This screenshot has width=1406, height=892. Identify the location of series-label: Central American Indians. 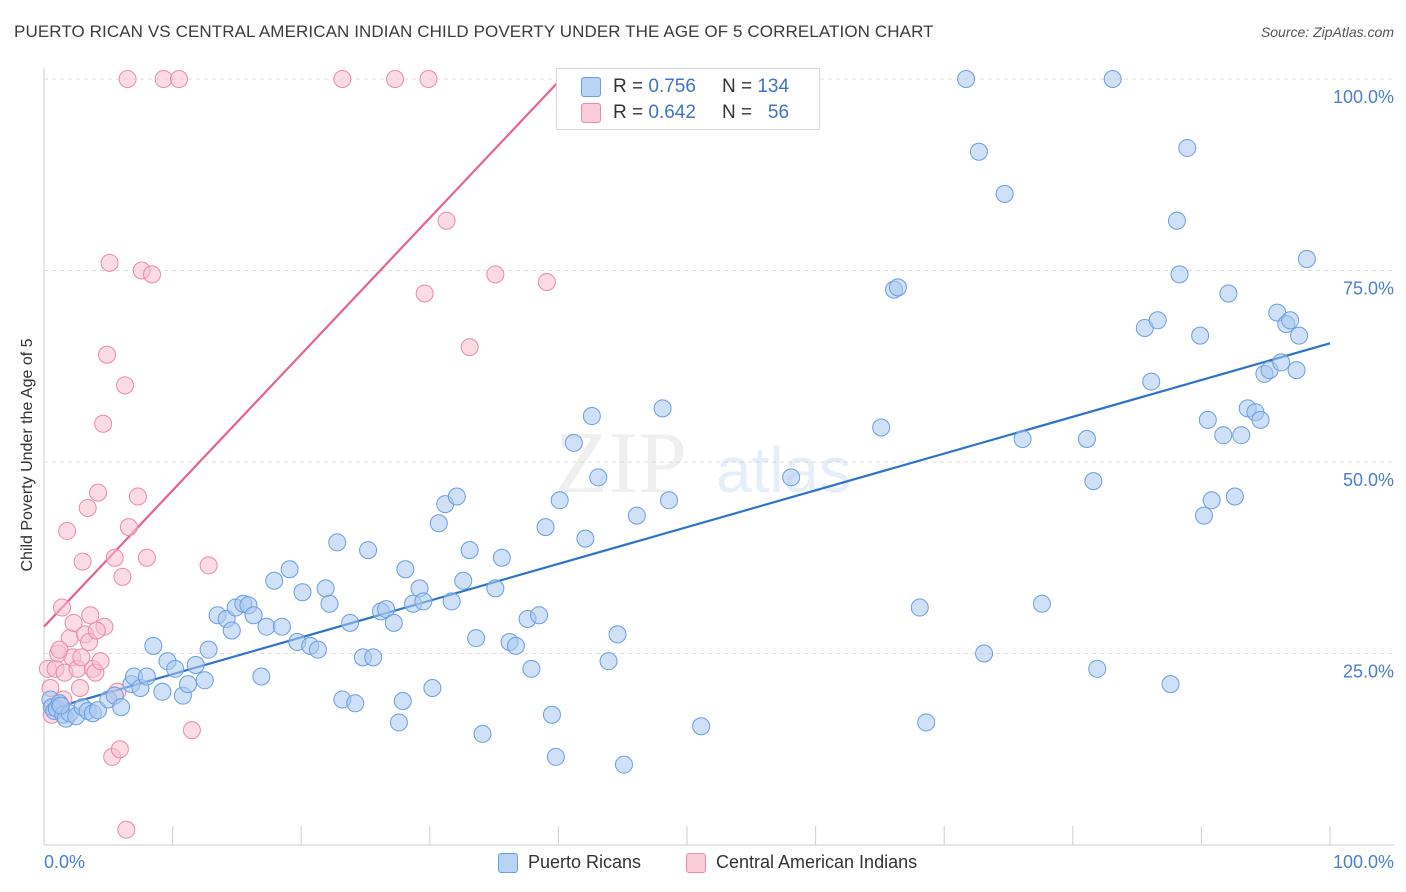
(817, 862).